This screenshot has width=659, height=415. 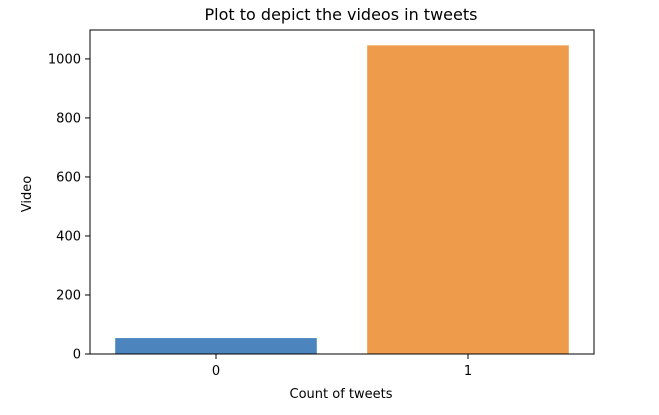 What do you see at coordinates (68, 177) in the screenshot?
I see `y-tick-label: 600` at bounding box center [68, 177].